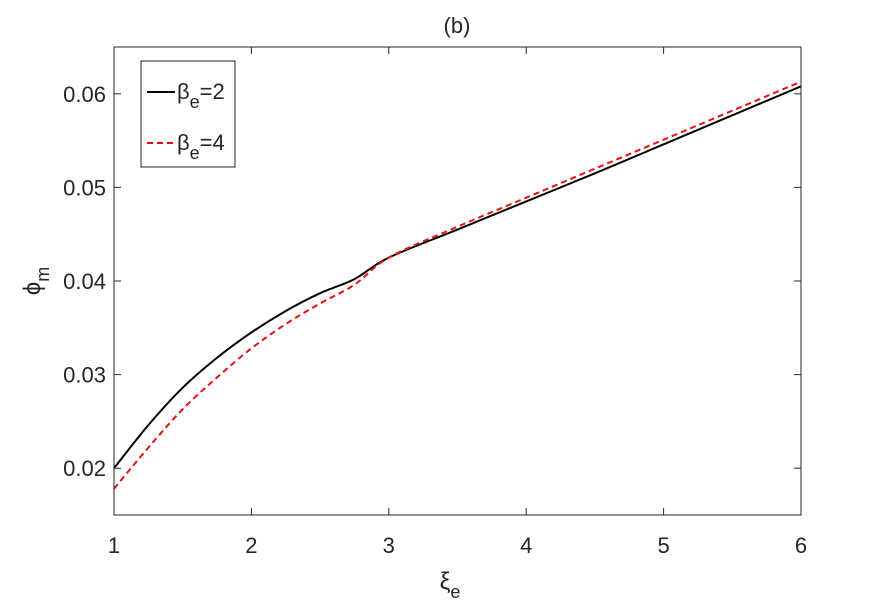 This screenshot has width=886, height=609. What do you see at coordinates (251, 545) in the screenshot?
I see `x-tick-label: 2` at bounding box center [251, 545].